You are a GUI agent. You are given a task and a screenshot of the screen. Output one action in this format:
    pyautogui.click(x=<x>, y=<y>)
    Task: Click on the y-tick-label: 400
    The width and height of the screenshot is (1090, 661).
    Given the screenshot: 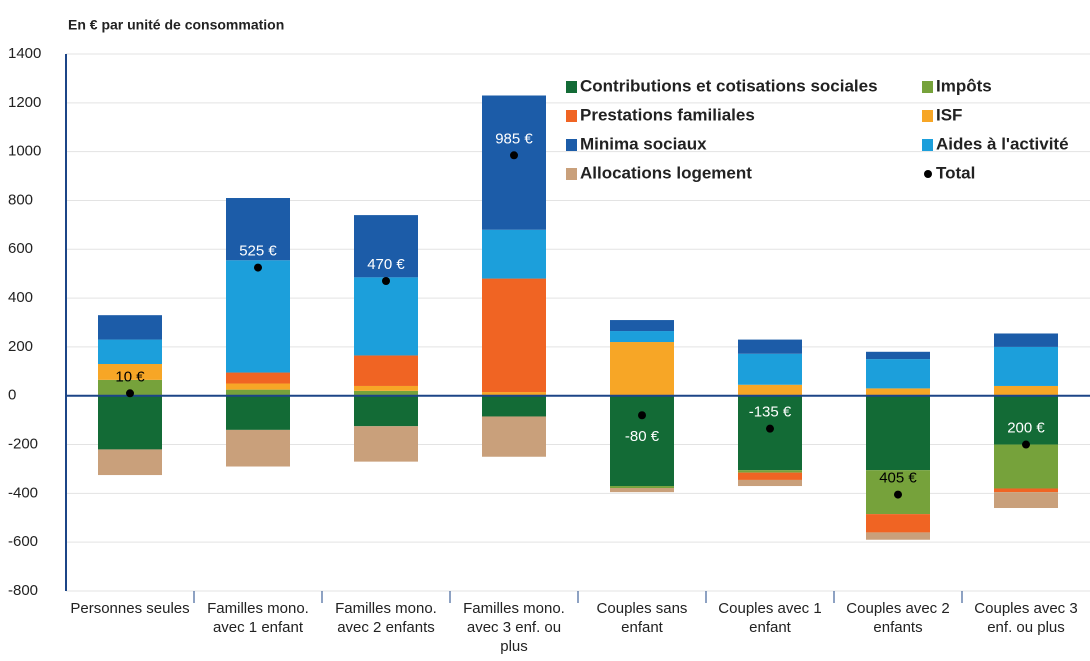 What is the action you would take?
    pyautogui.click(x=20, y=297)
    